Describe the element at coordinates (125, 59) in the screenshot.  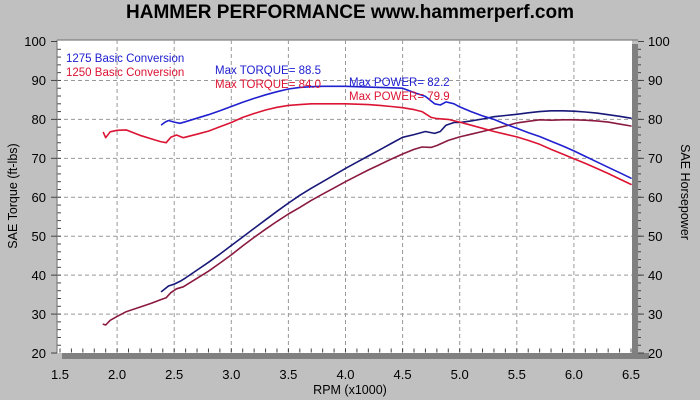
I see `legend-run-label-1275: 1275 Basic Conversion` at that location.